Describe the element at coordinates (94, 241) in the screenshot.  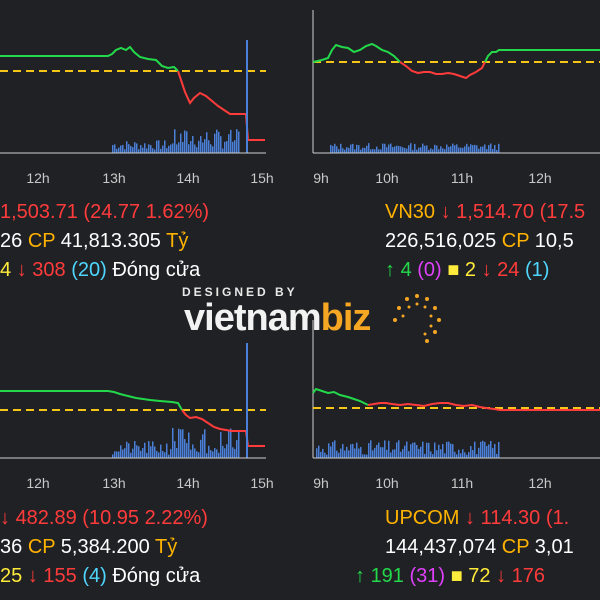
I see `volume-line: 26 CP 41,813.305 Tỷ` at that location.